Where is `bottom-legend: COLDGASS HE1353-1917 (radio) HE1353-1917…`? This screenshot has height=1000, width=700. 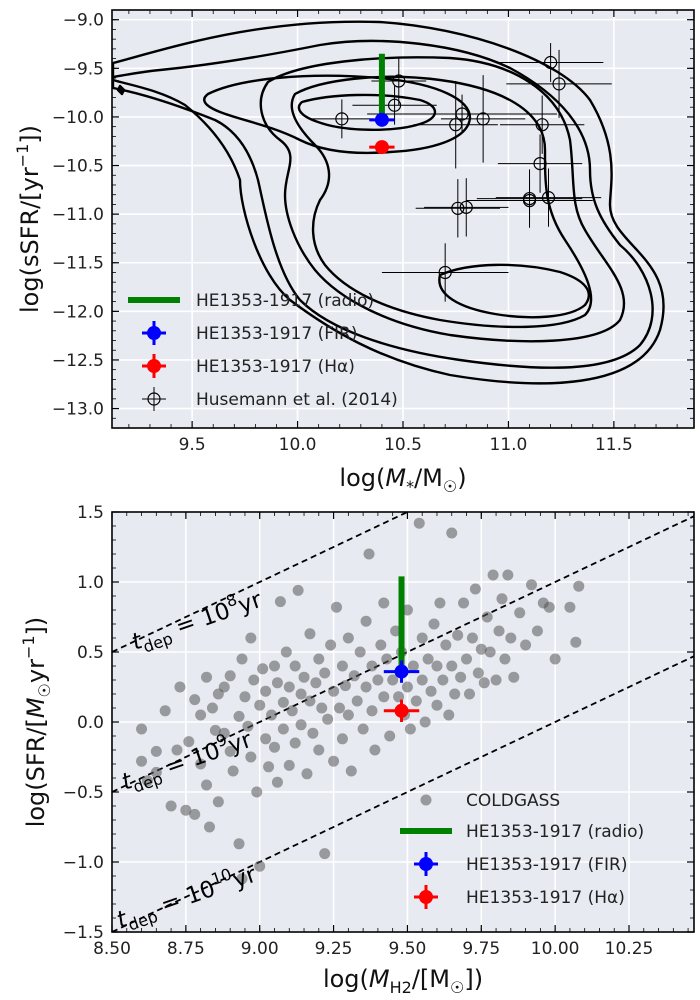
bottom-legend: COLDGASS HE1353-1917 (radio) HE1353-1917… is located at coordinates (522, 850).